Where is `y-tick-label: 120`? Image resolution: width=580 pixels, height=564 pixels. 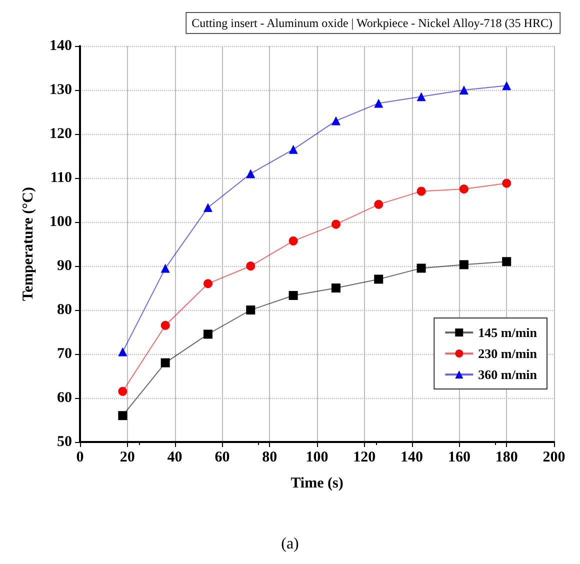 y-tick-label: 120 is located at coordinates (61, 134).